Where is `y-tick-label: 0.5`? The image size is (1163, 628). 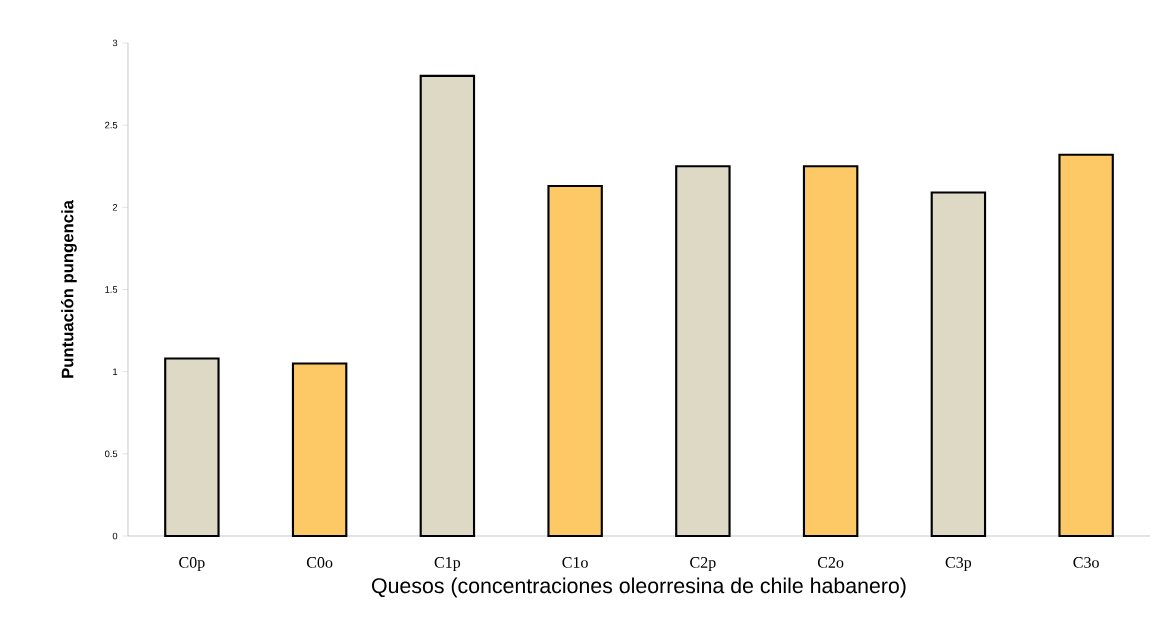 y-tick-label: 0.5 is located at coordinates (111, 454).